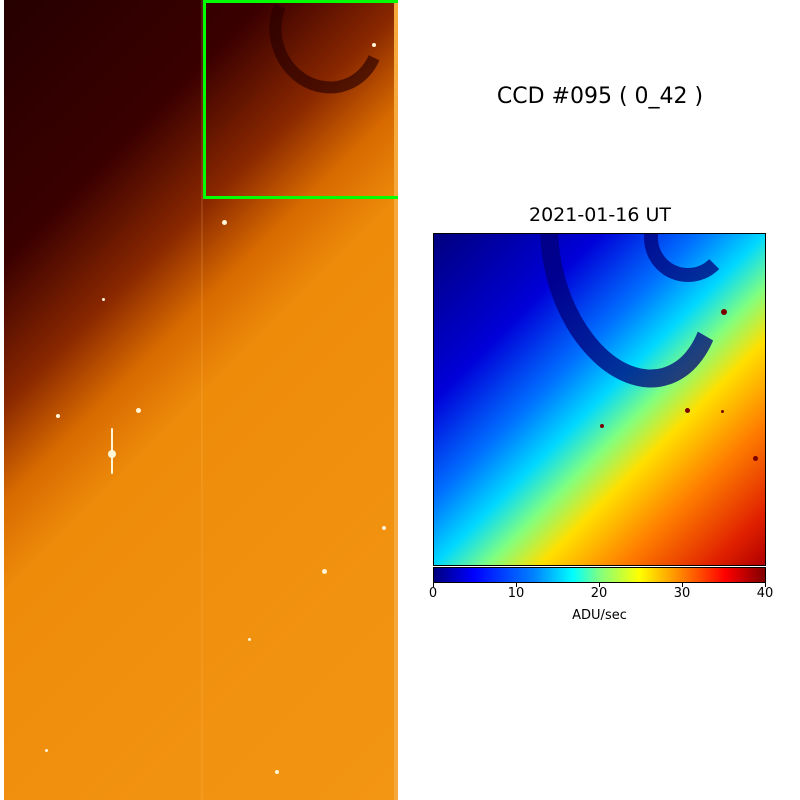 This screenshot has width=800, height=800. Describe the element at coordinates (112, 451) in the screenshot. I see `star-spike` at that location.